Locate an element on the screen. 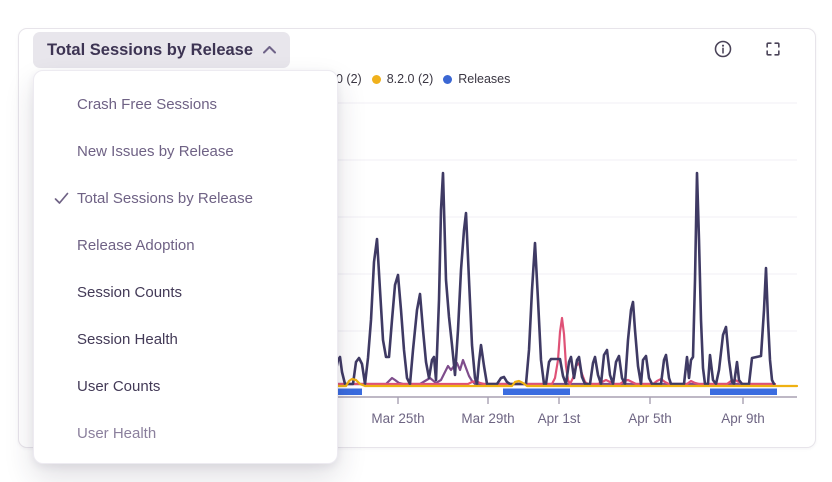  chevron-up-icon is located at coordinates (270, 50).